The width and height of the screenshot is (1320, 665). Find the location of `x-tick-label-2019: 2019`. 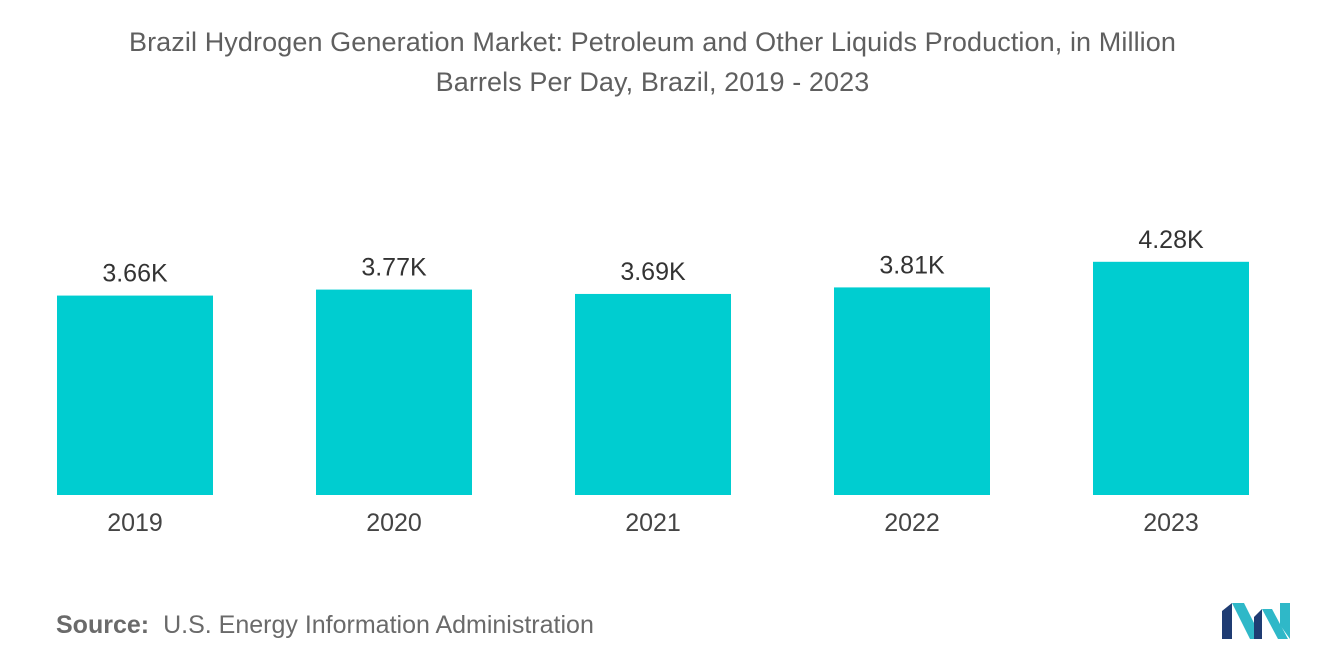

x-tick-label-2019: 2019 is located at coordinates (135, 523).